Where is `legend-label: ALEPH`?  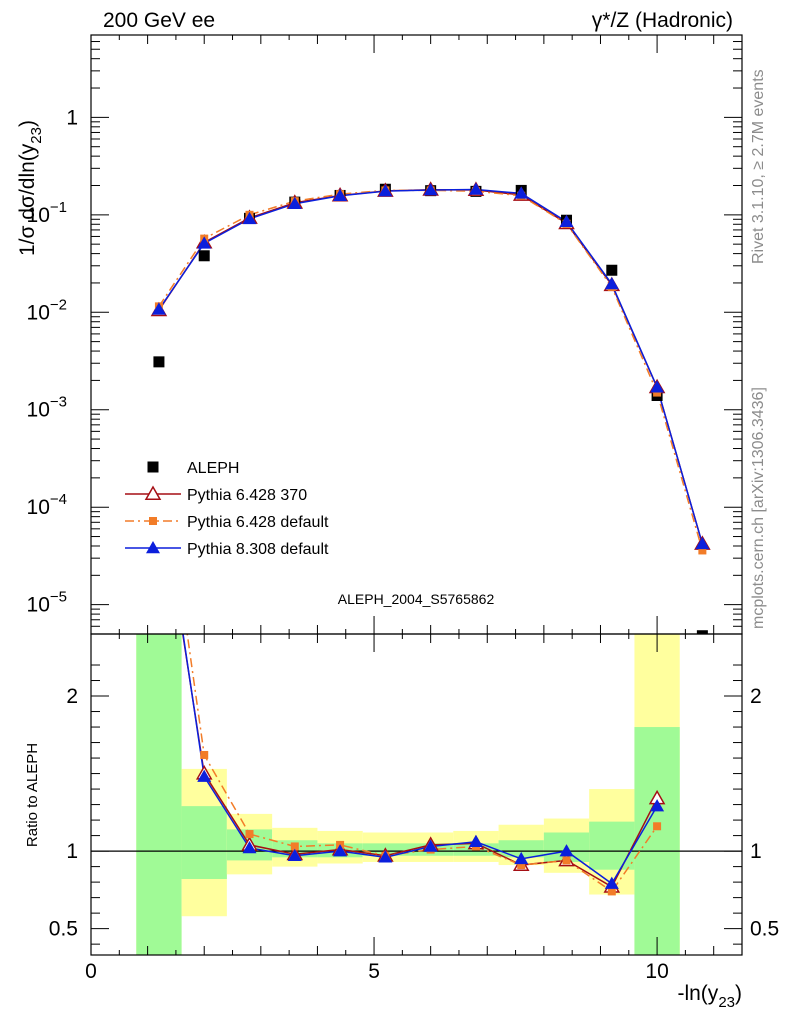
legend-label: ALEPH is located at coordinates (213, 468).